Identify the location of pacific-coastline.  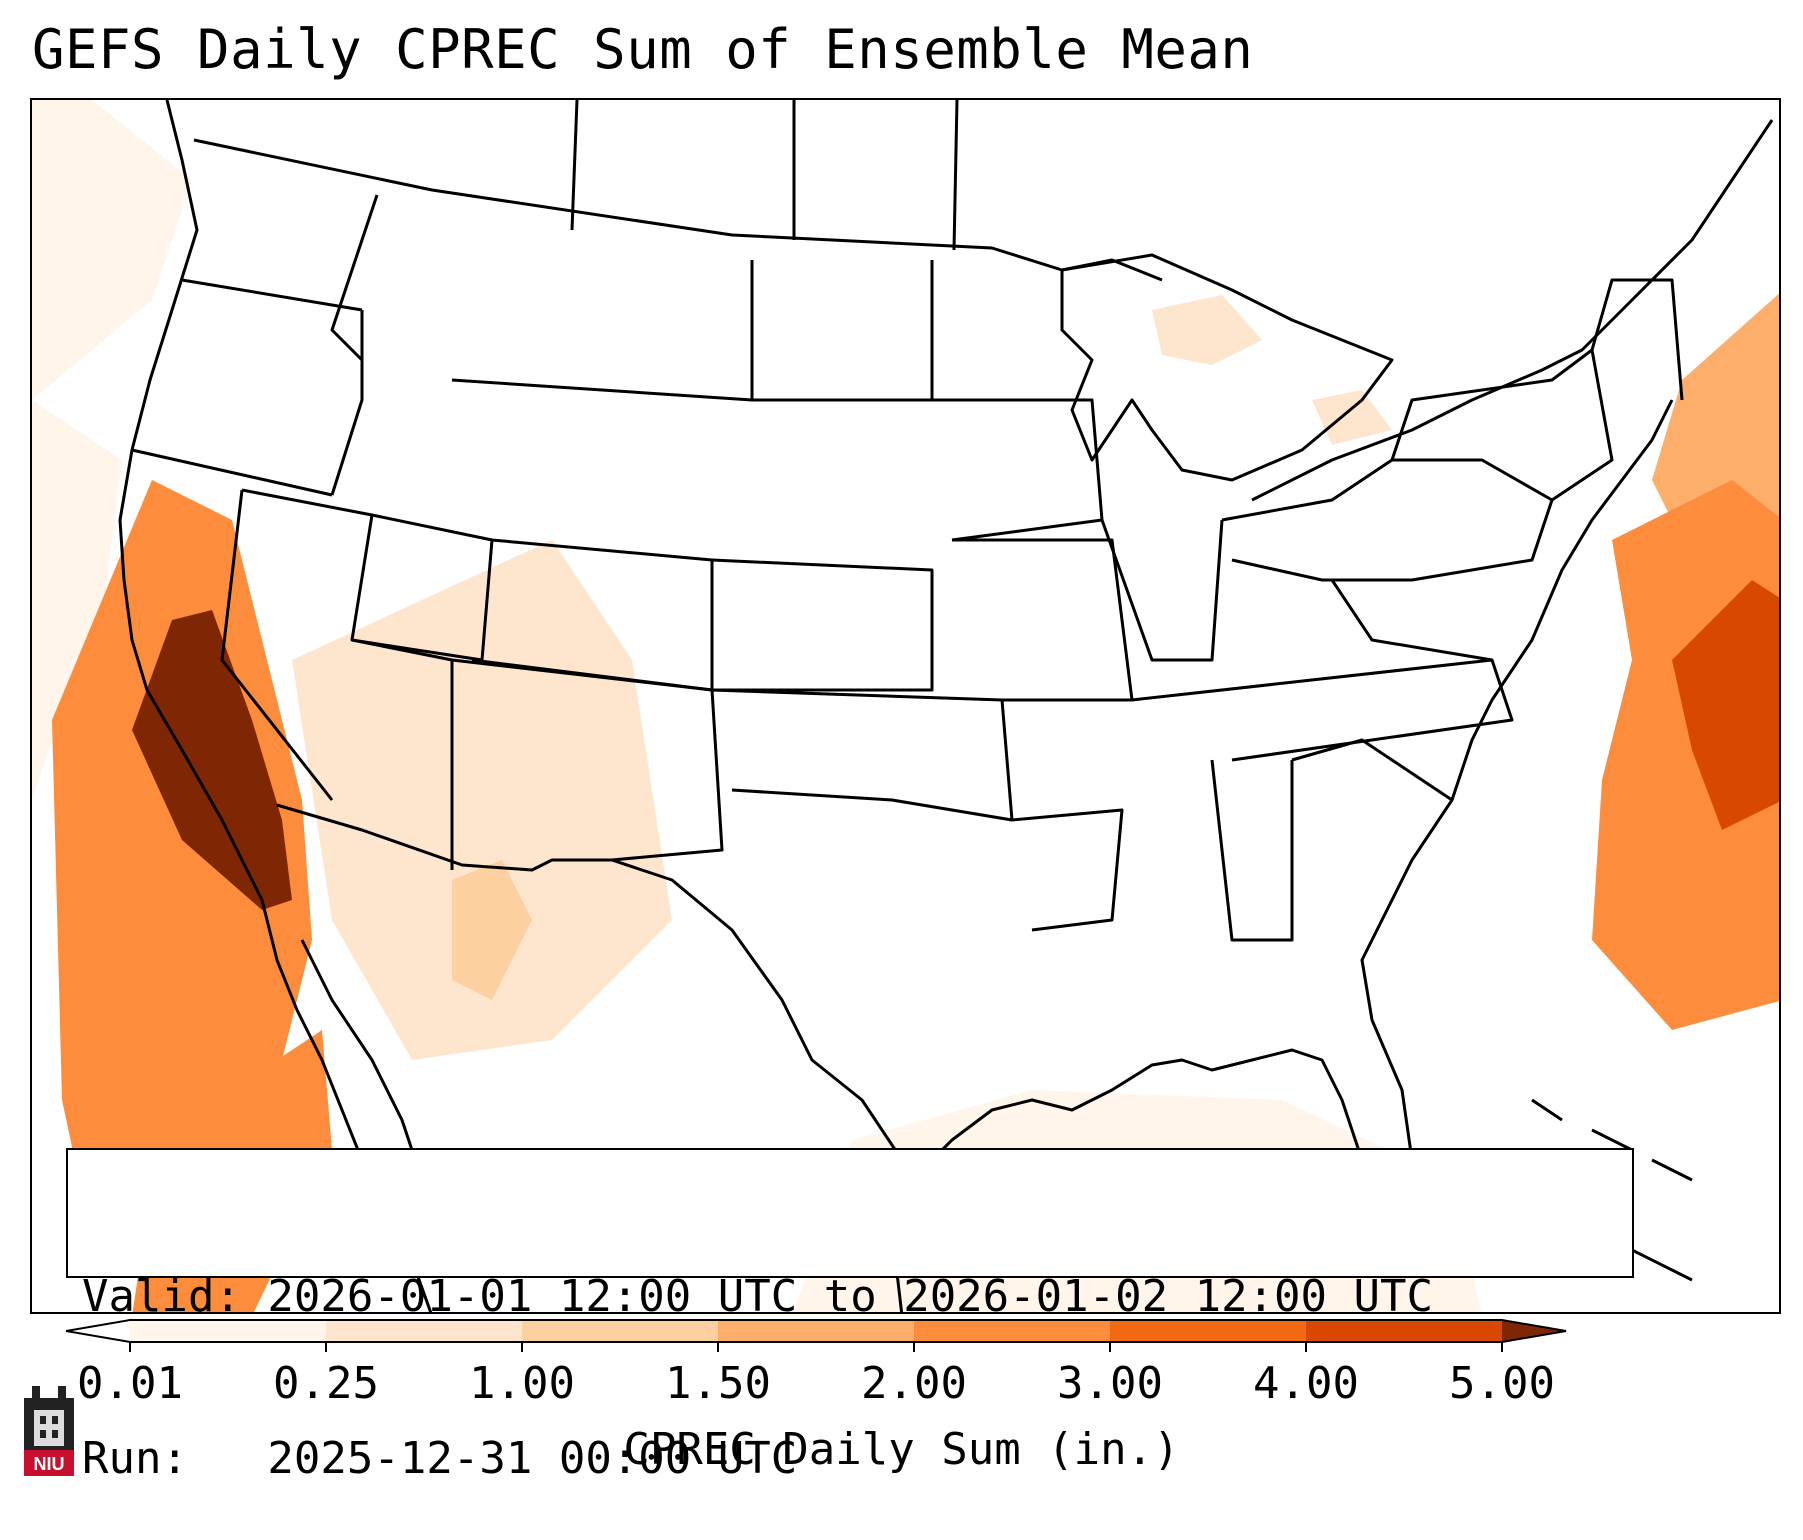
(241, 630).